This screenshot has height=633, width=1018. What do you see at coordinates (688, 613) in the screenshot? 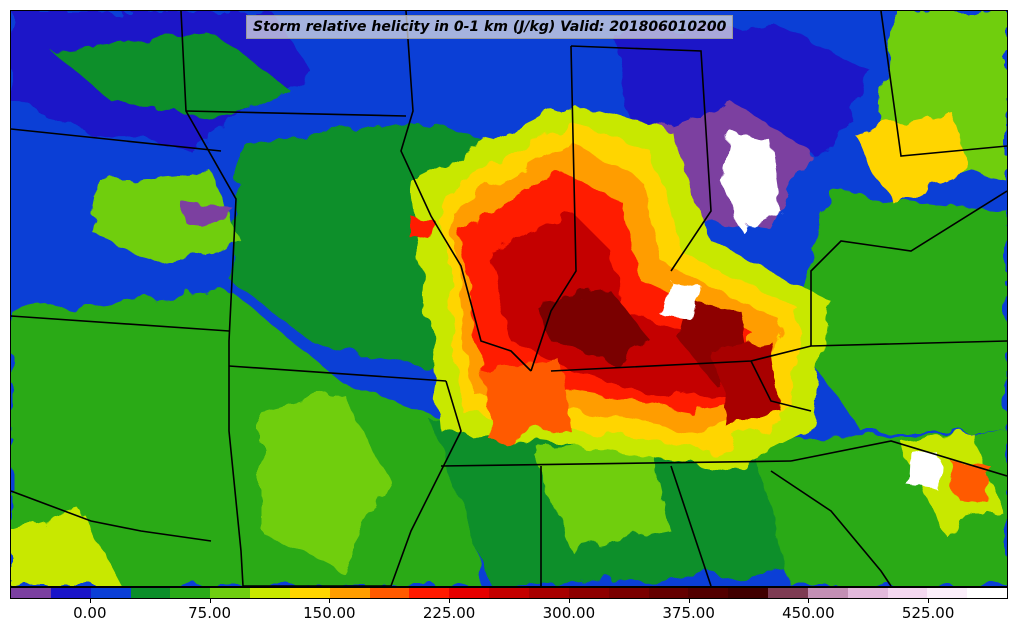
I see `colorbar-tick-label: 375.00` at bounding box center [688, 613].